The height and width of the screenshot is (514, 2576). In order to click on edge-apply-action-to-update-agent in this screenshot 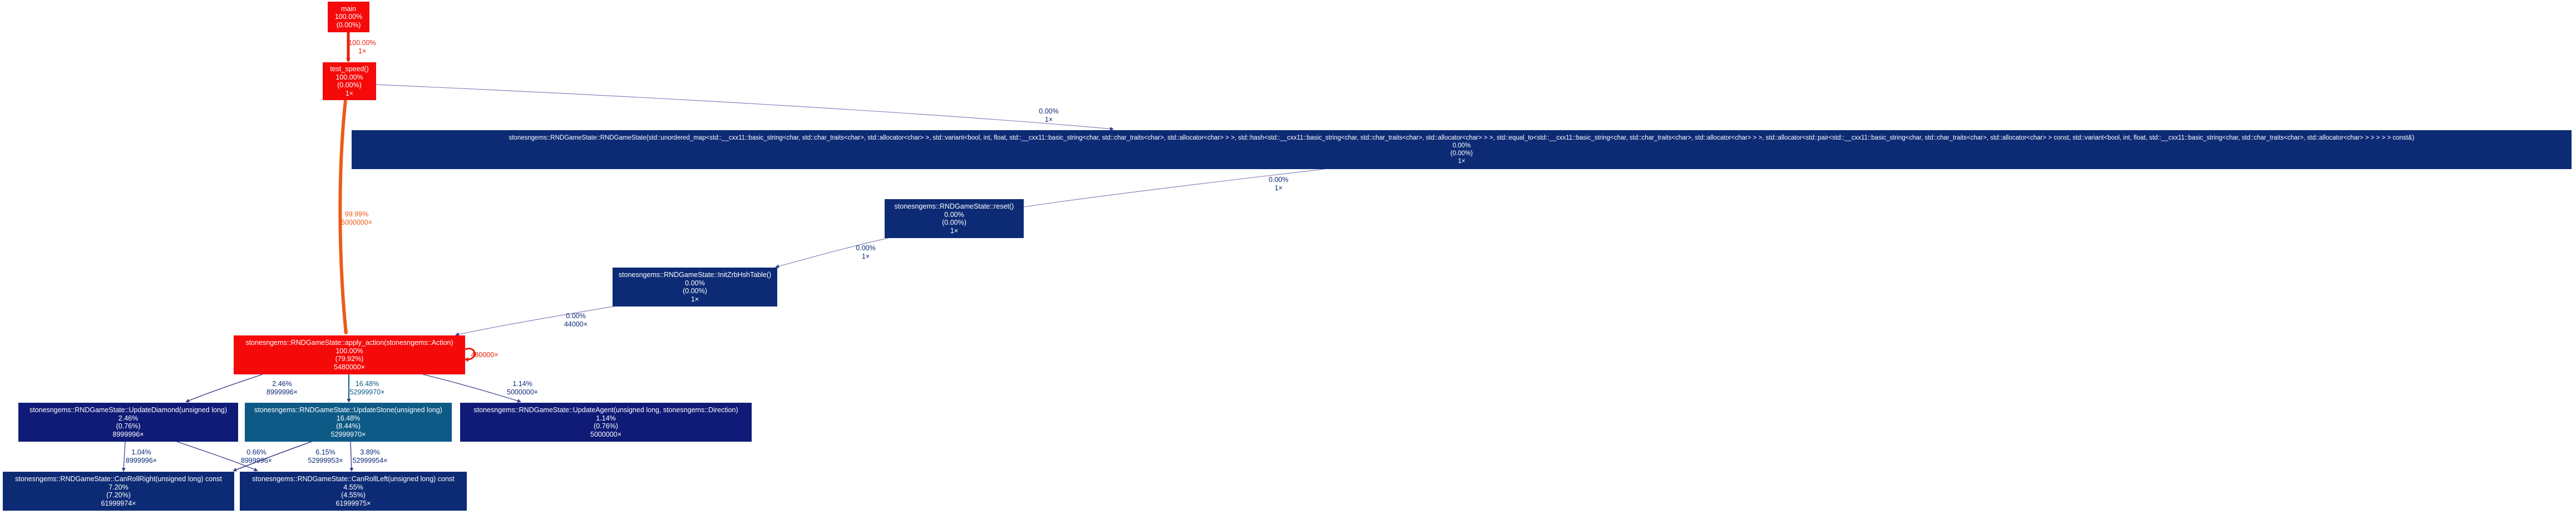, I will do `click(471, 388)`.